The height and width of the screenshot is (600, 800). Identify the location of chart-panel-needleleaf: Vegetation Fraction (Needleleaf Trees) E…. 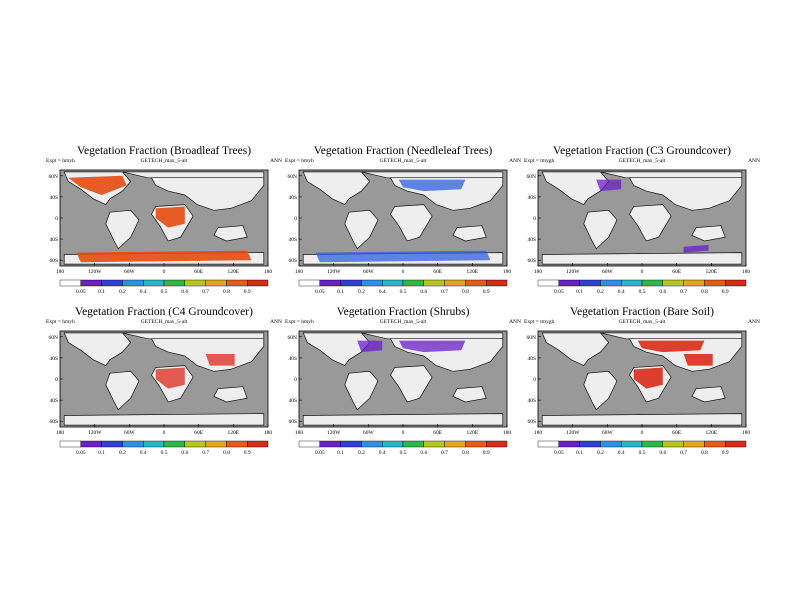
(403, 230).